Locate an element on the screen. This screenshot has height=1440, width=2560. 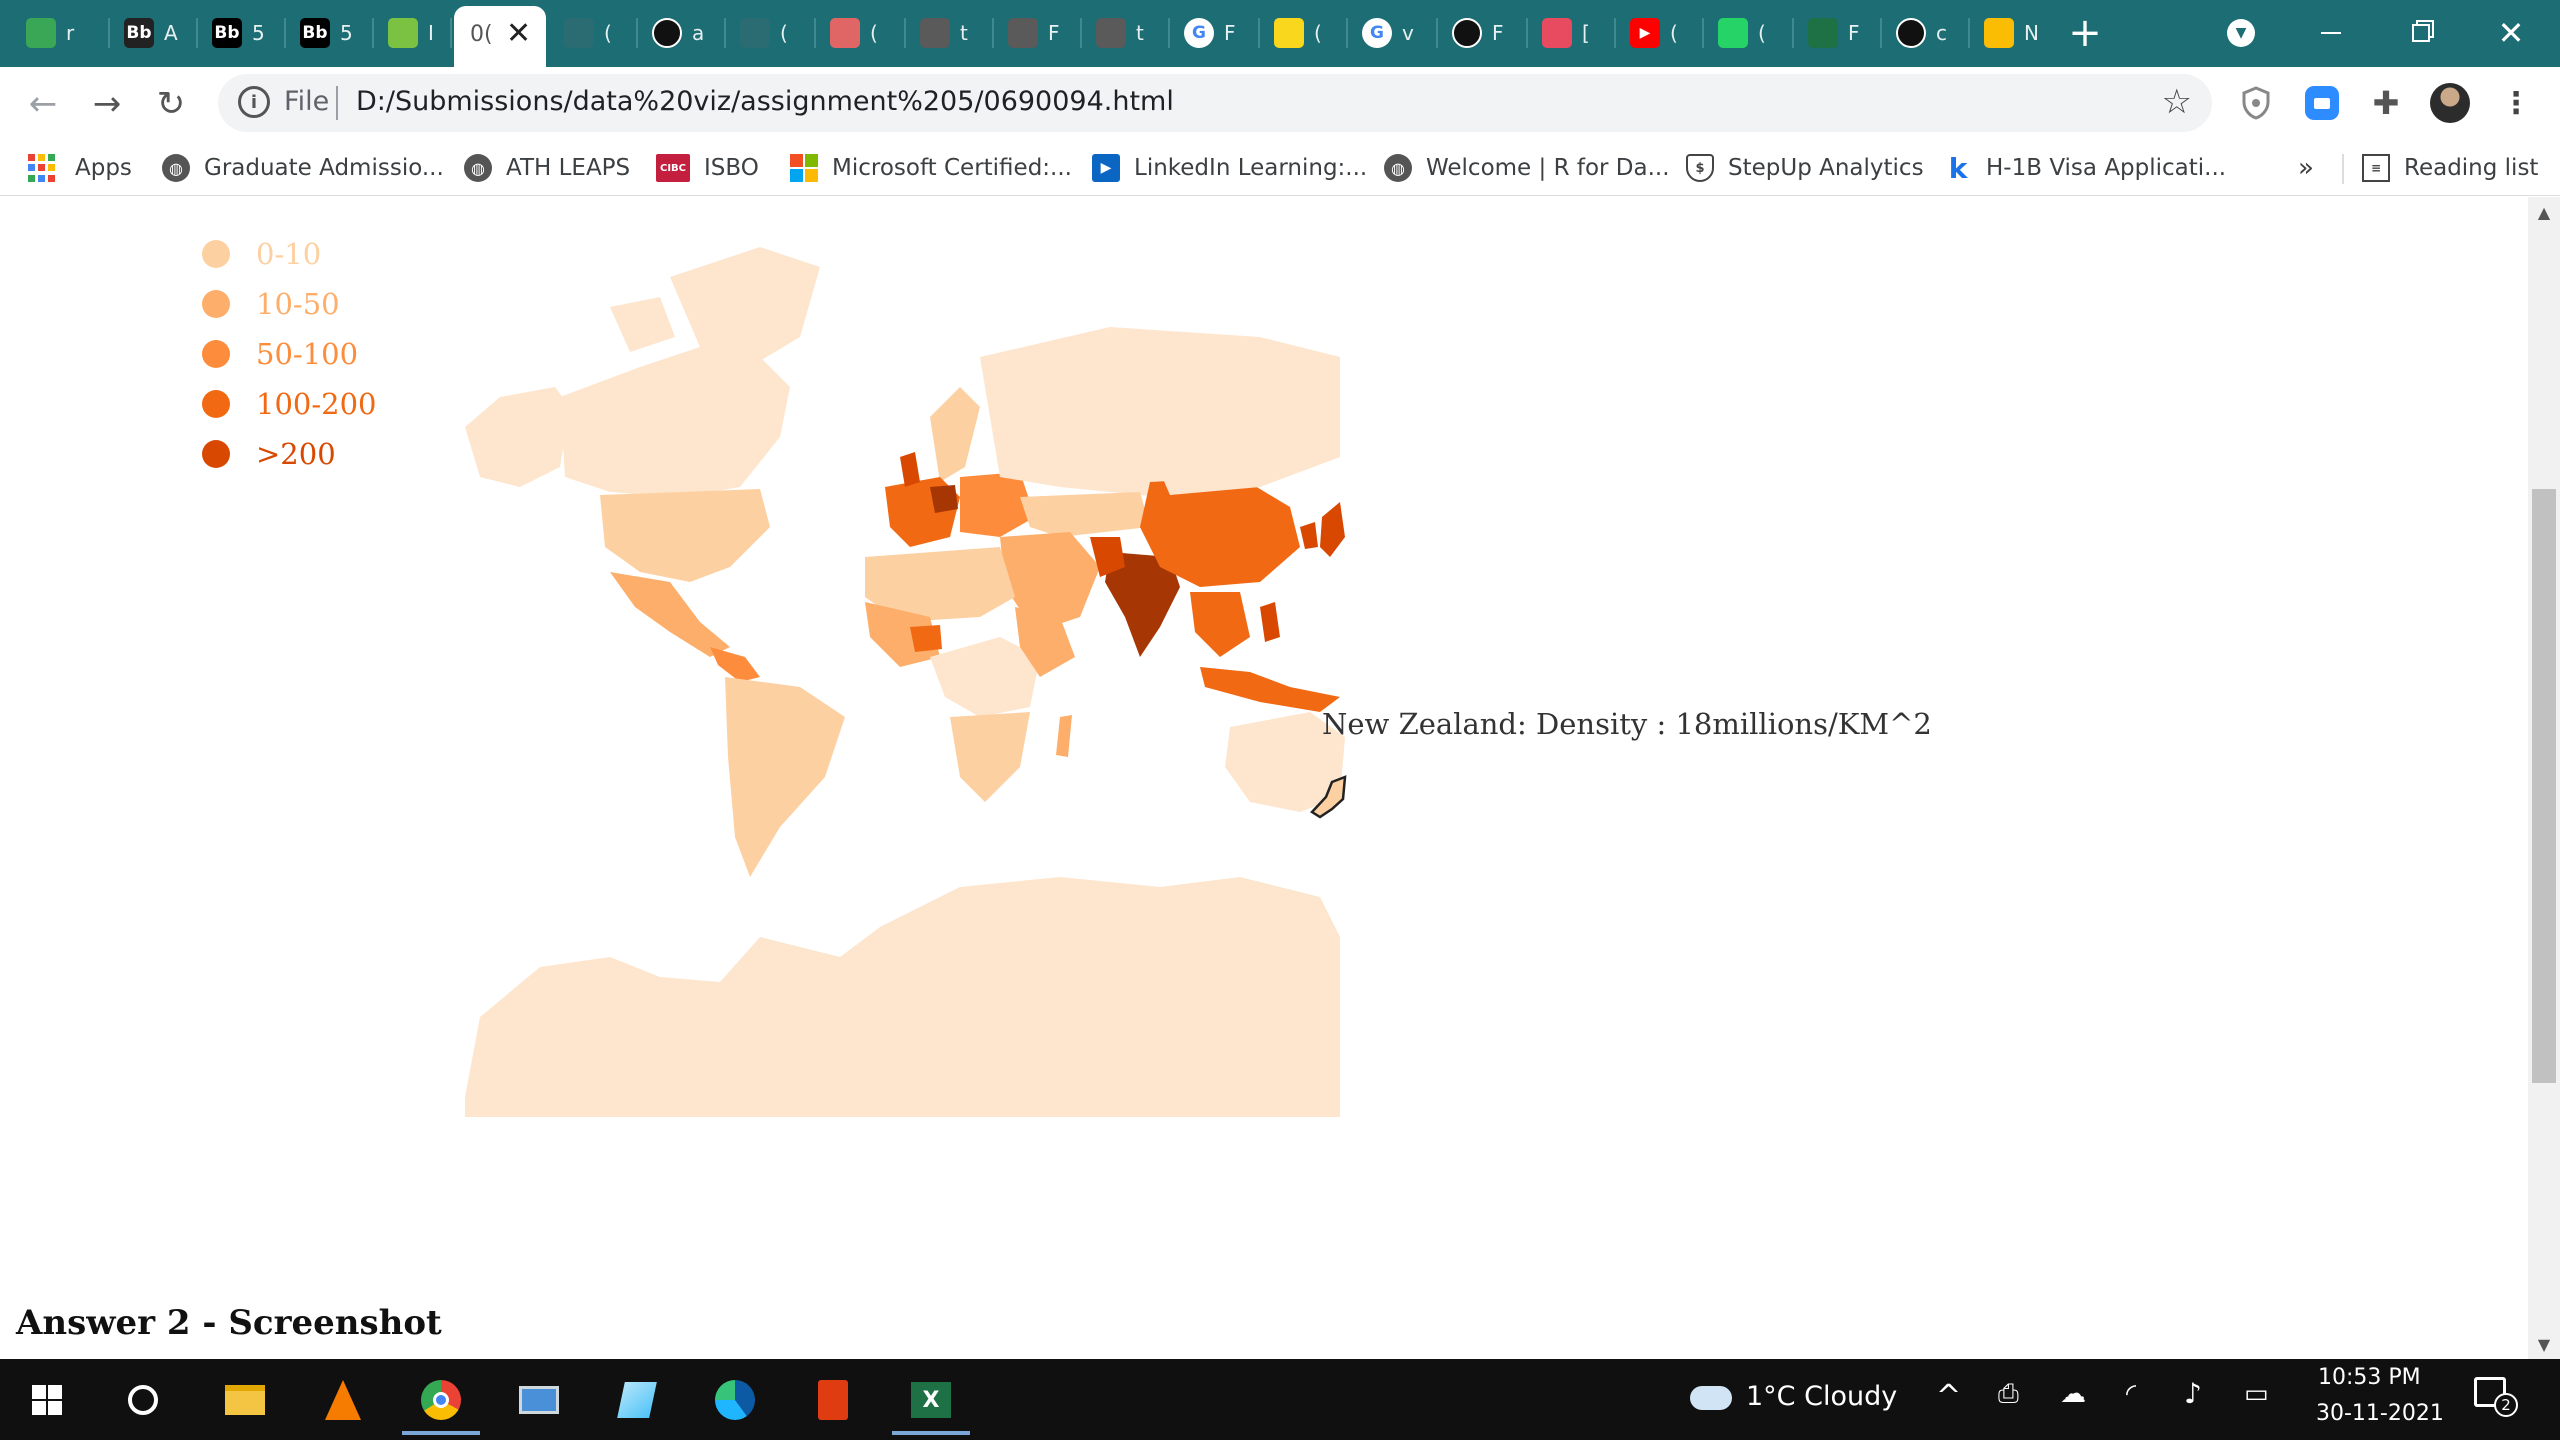
restore-button is located at coordinates (2421, 33).